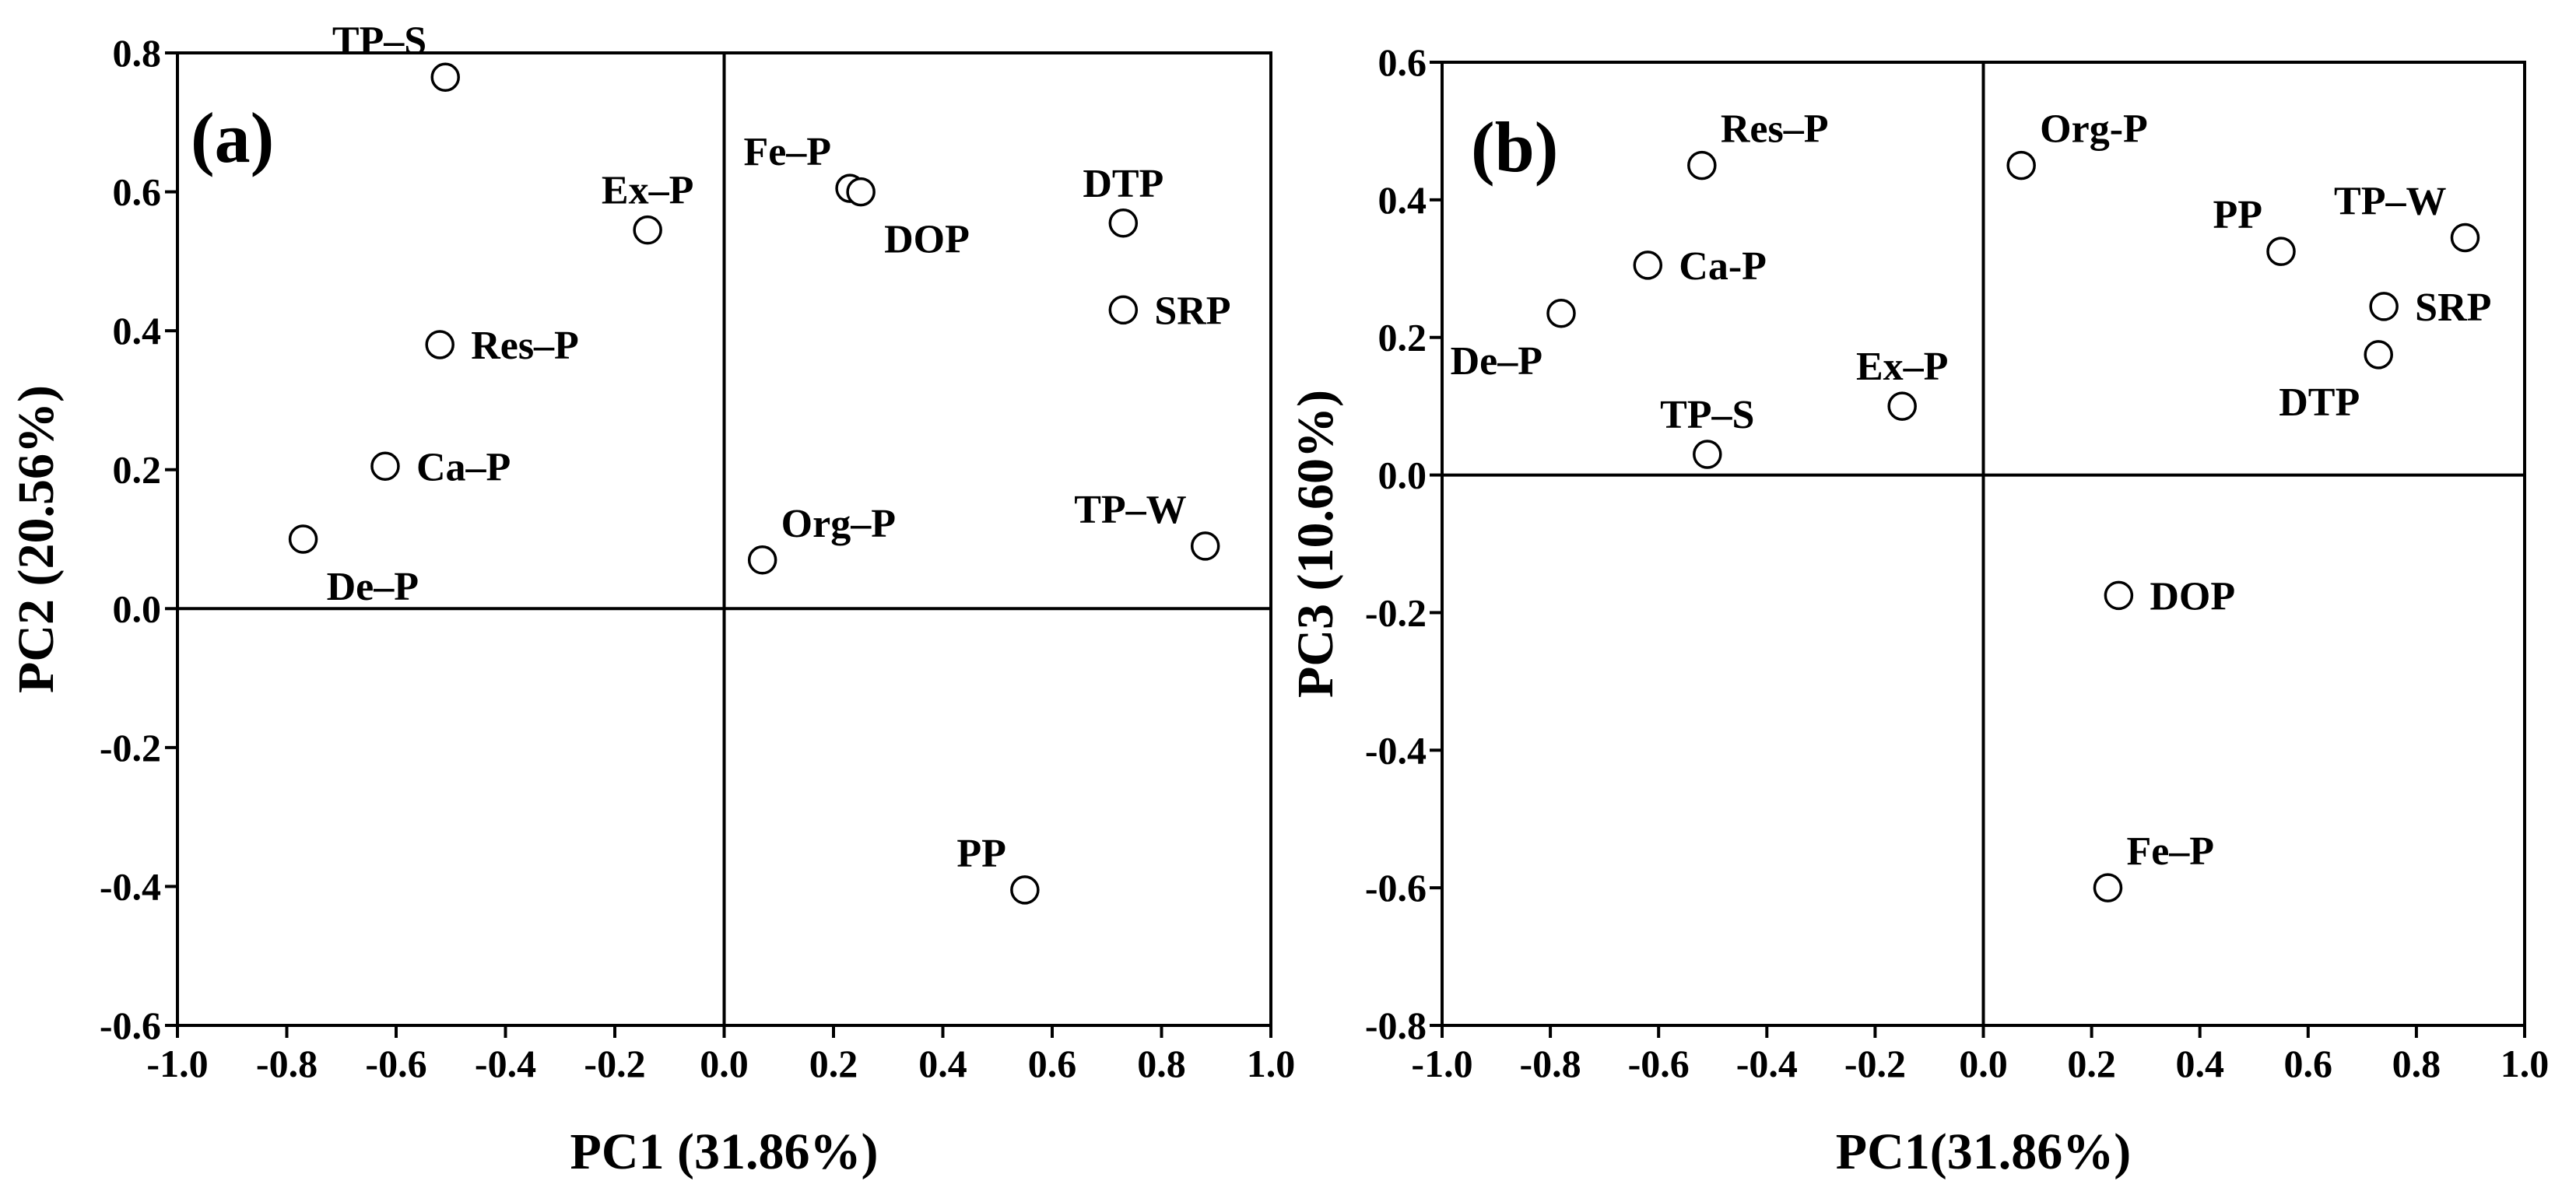 This screenshot has height=1195, width=2576. Describe the element at coordinates (1316, 544) in the screenshot. I see `y-axis-title: PC3 (10.60%)` at that location.